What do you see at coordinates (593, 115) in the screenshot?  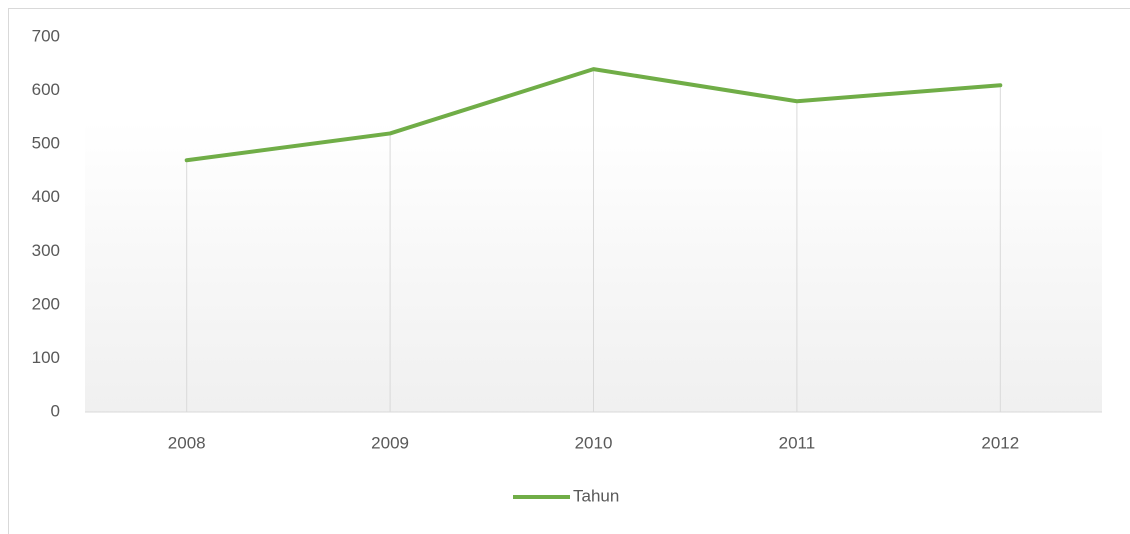 I see `series-line` at bounding box center [593, 115].